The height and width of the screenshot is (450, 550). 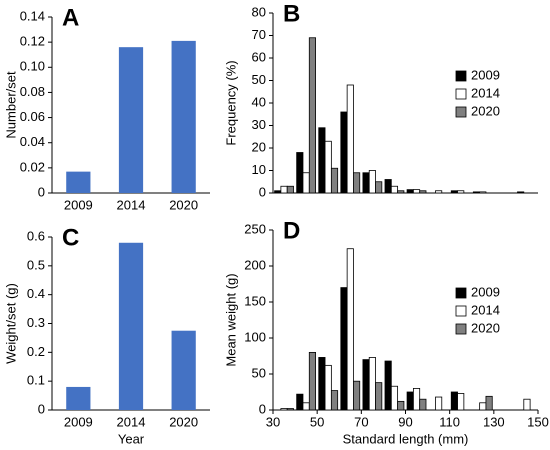 What do you see at coordinates (36, 351) in the screenshot?
I see `y-tick-label: 0.2` at bounding box center [36, 351].